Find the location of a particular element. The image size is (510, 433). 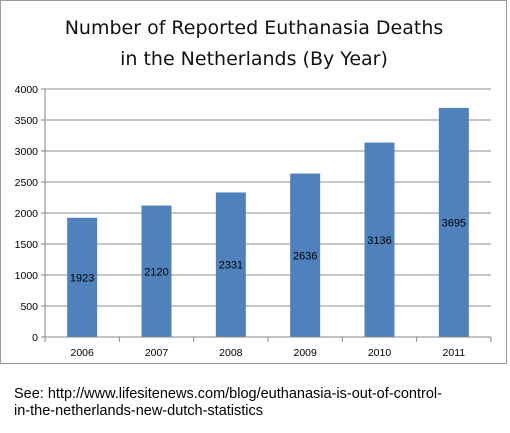

data-label-2008: 2331 is located at coordinates (231, 266).